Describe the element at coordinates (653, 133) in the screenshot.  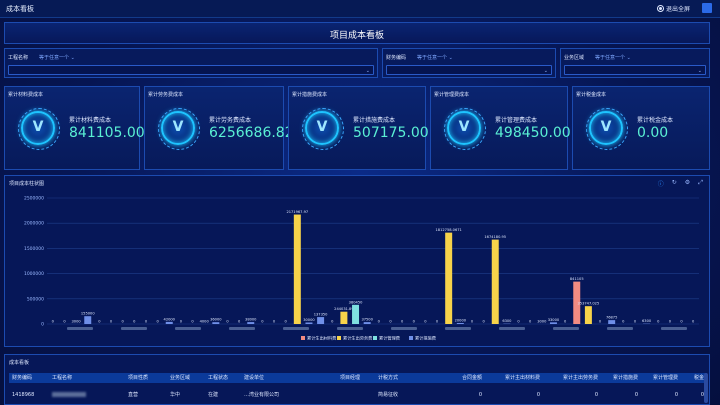
I see `card-value: 0.00` at that location.